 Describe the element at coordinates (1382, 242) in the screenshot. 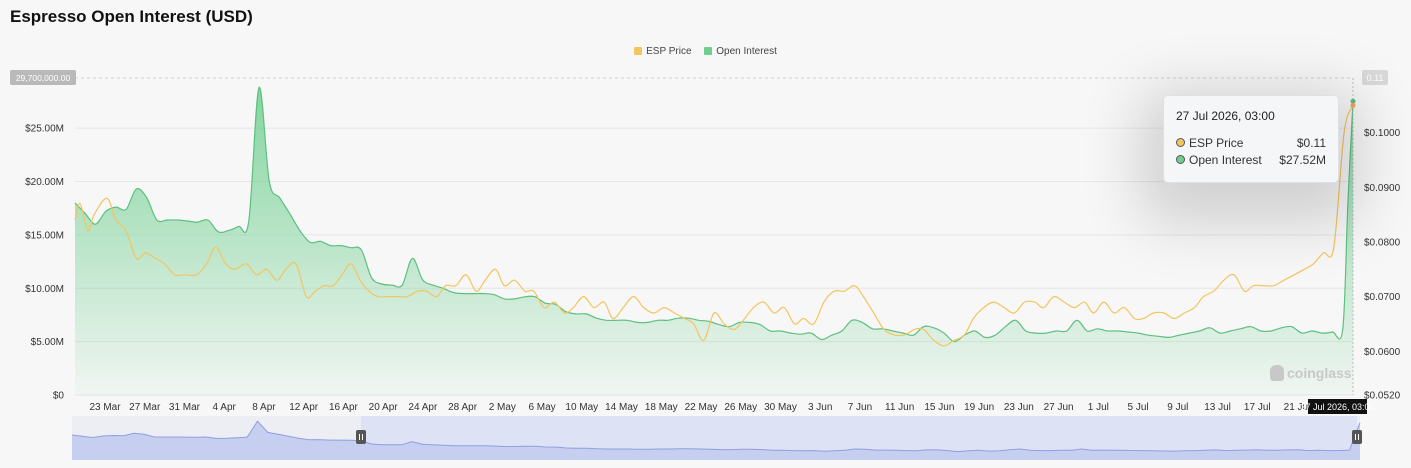

I see `y-right-tick-label: $0.0800` at that location.